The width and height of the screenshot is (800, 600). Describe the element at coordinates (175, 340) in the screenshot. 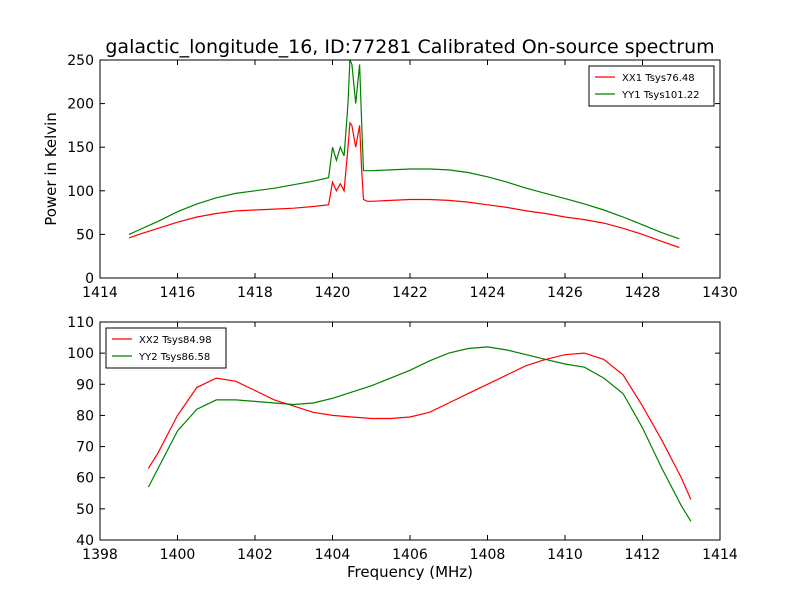

I see `legend-label: XX2 Tsys84.98` at that location.